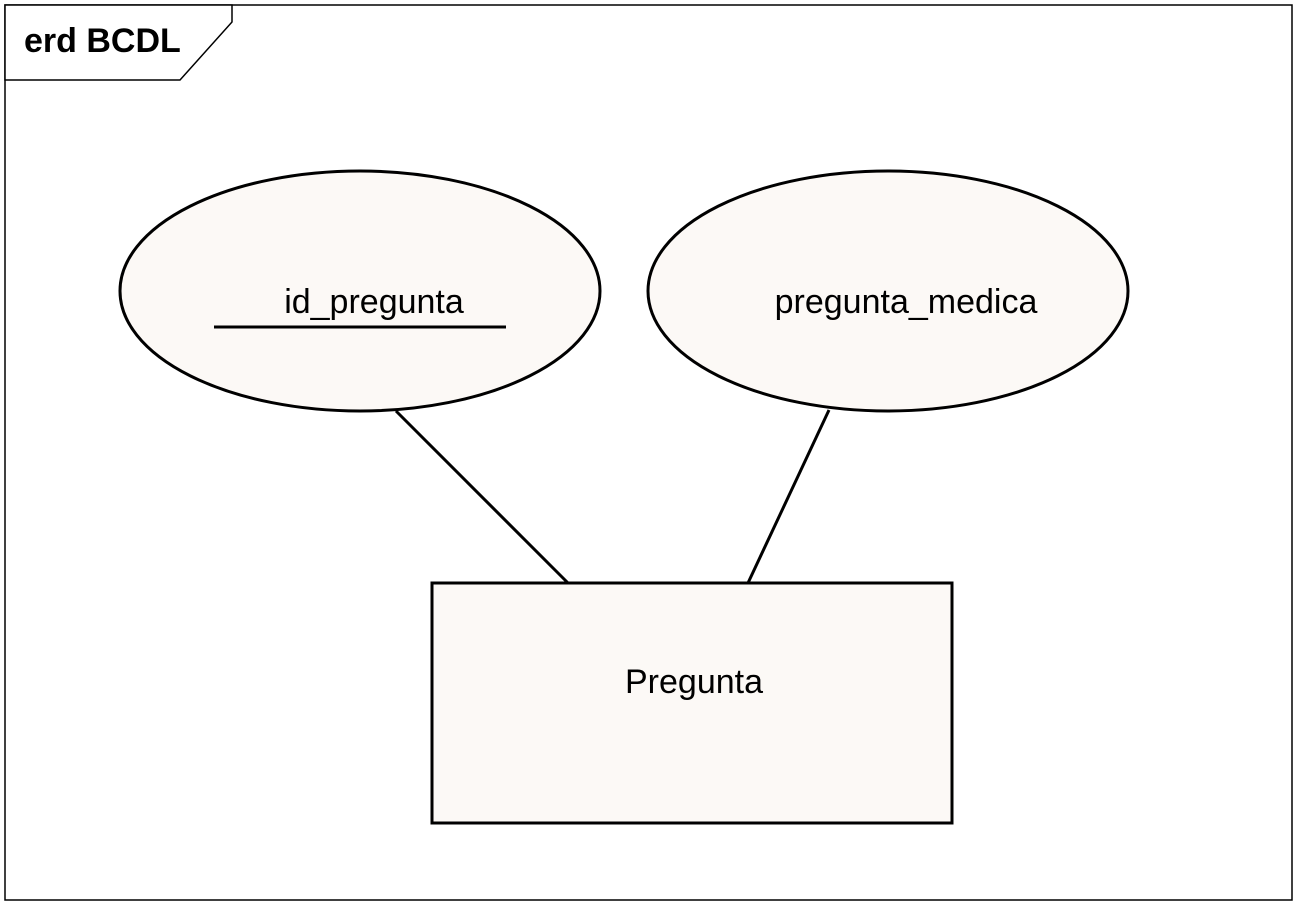  I want to click on entity-label: Pregunta, so click(694, 682).